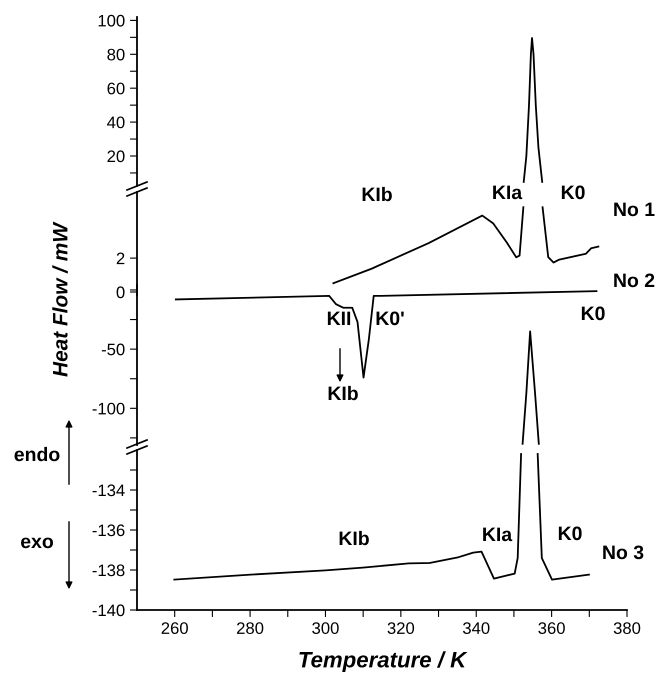 This screenshot has width=655, height=684. I want to click on annotation: K0', so click(390, 318).